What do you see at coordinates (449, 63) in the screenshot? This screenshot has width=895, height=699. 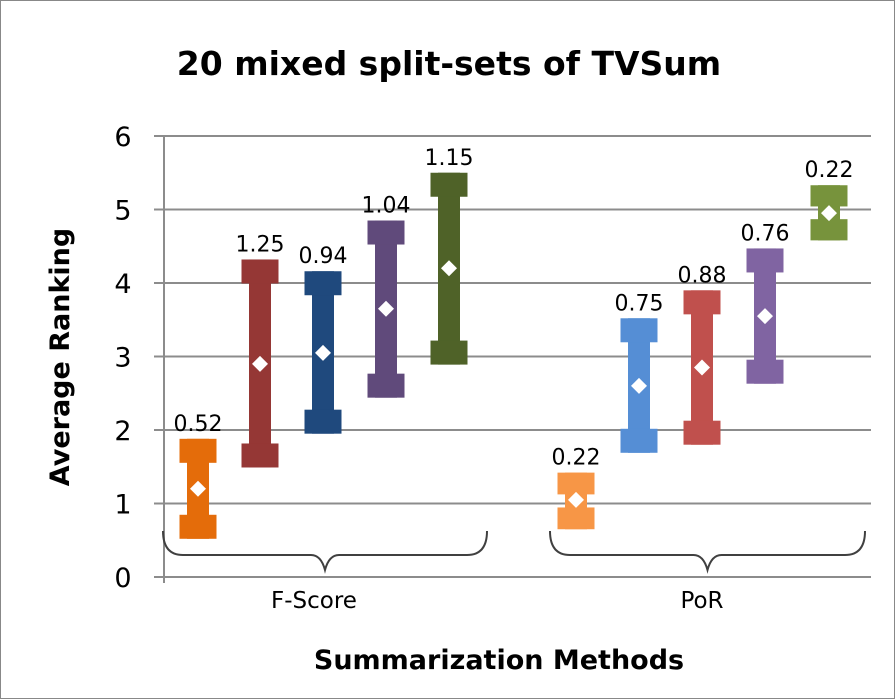 I see `chart-title: 20 mixed split-sets of TVSum` at bounding box center [449, 63].